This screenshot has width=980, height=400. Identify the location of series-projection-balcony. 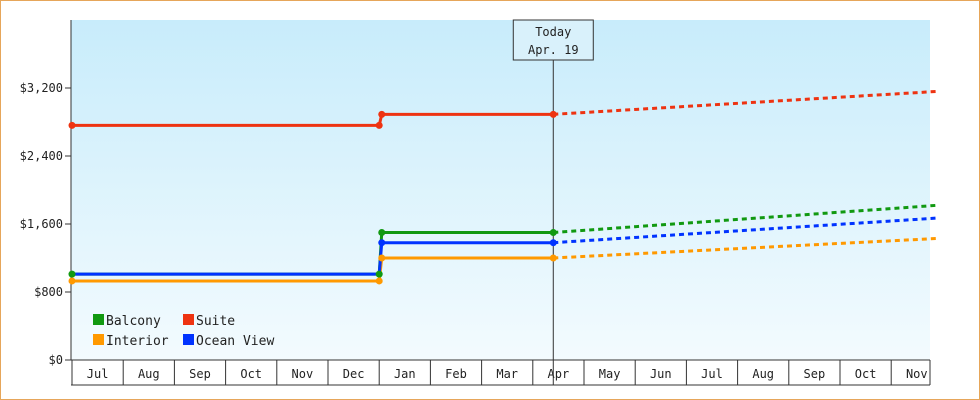
(745, 218).